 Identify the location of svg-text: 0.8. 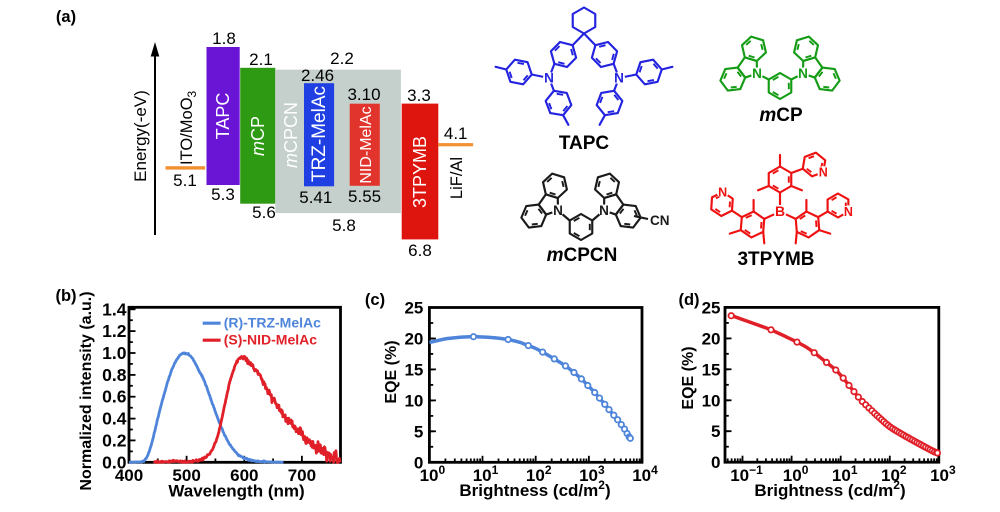
(114, 375).